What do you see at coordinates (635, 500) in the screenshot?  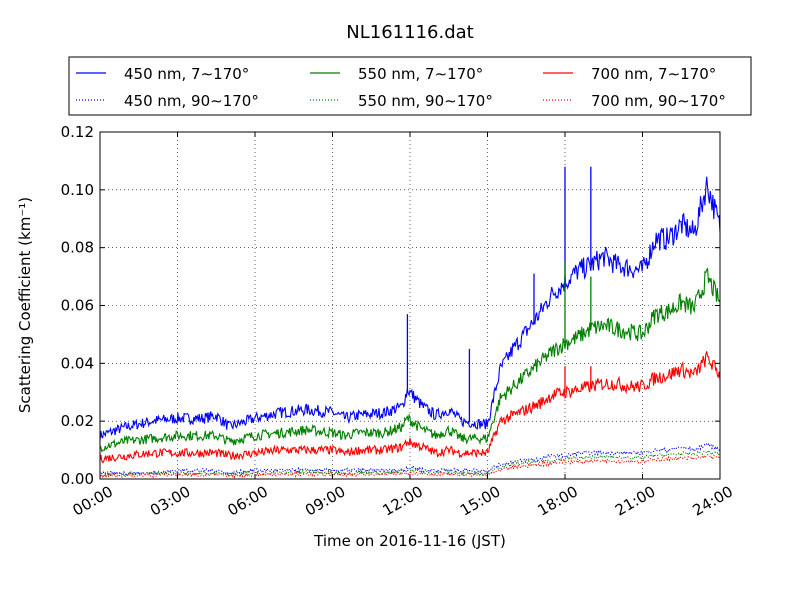 I see `x-tick-label: 21:00` at bounding box center [635, 500].